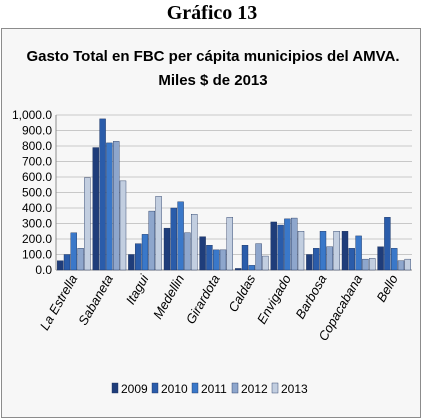 The width and height of the screenshot is (424, 420). I want to click on category-label: Girardota, so click(203, 299).